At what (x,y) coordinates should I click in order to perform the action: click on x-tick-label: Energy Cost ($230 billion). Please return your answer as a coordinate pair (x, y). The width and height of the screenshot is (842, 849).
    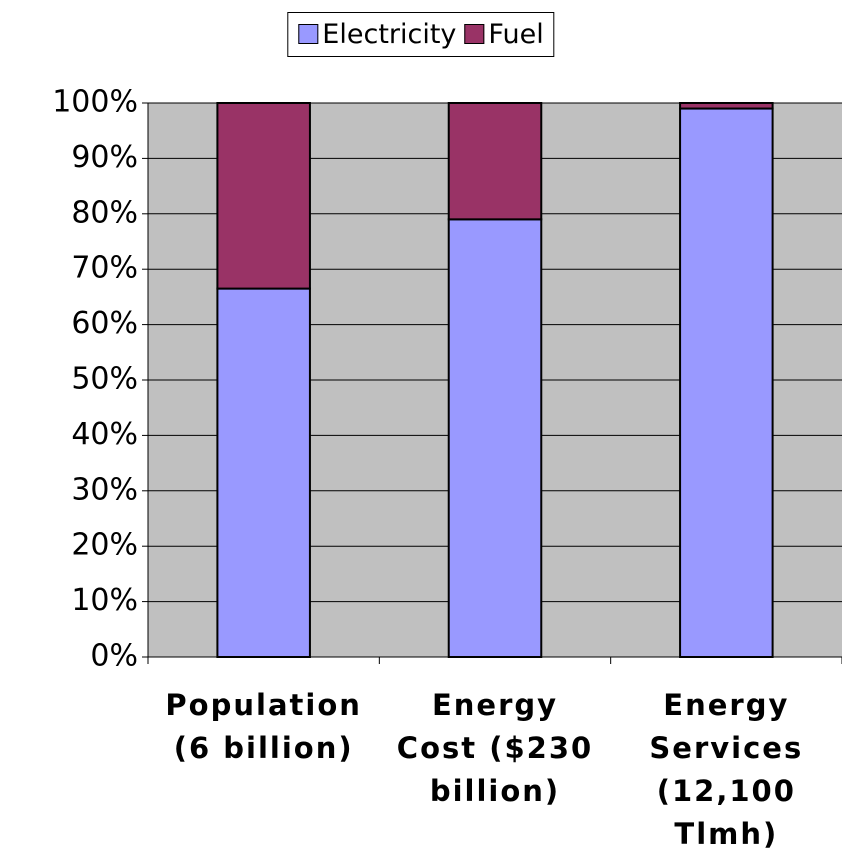
    Looking at the image, I should click on (495, 748).